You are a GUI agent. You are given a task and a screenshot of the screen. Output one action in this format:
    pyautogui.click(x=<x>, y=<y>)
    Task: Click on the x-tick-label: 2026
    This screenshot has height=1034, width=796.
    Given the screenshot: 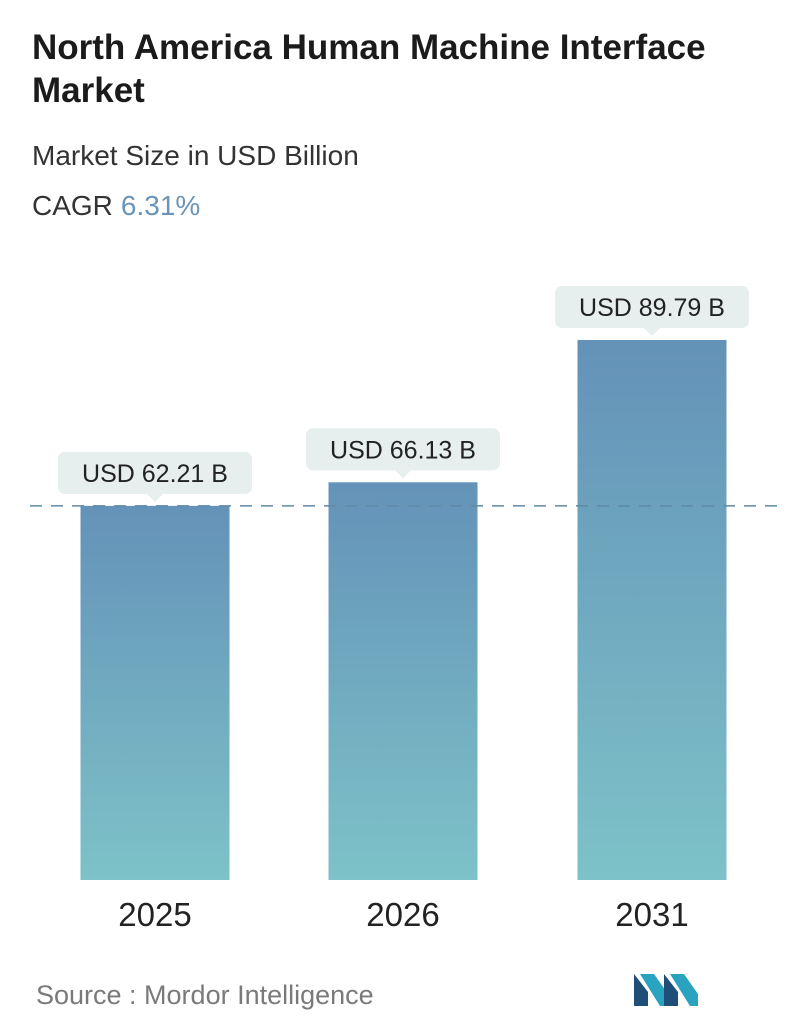 What is the action you would take?
    pyautogui.click(x=402, y=914)
    